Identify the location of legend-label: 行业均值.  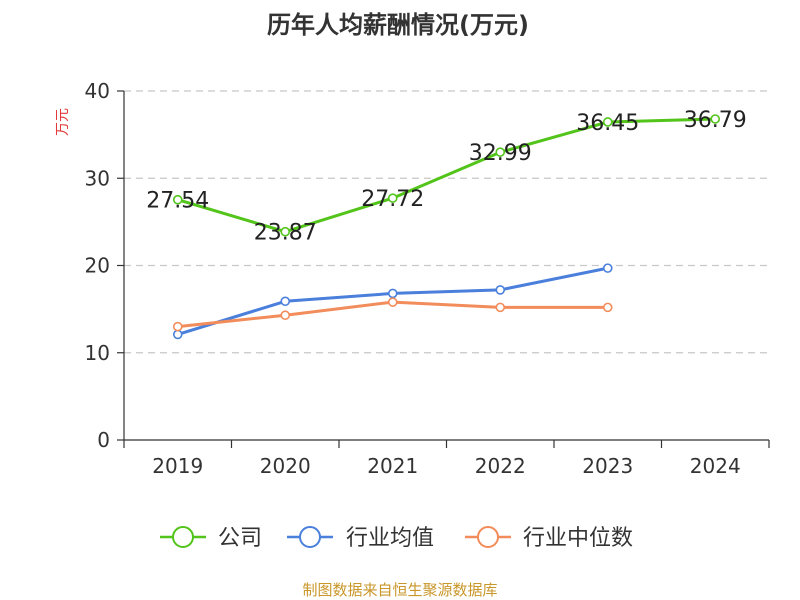
(390, 538).